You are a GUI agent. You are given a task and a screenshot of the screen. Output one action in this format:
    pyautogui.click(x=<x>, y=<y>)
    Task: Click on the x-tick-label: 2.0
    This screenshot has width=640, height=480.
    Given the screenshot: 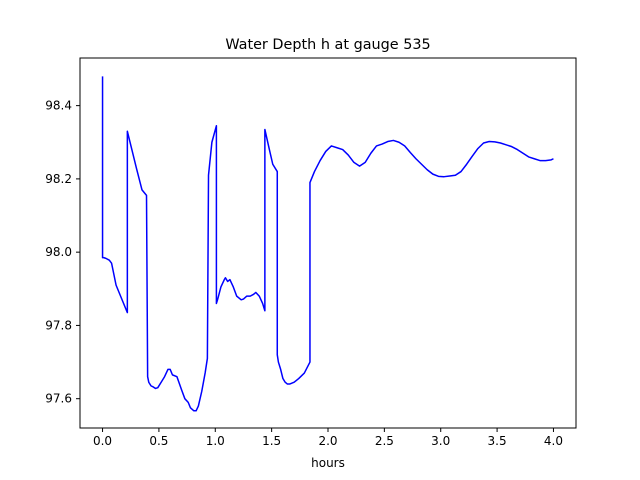 What is the action you would take?
    pyautogui.click(x=327, y=441)
    